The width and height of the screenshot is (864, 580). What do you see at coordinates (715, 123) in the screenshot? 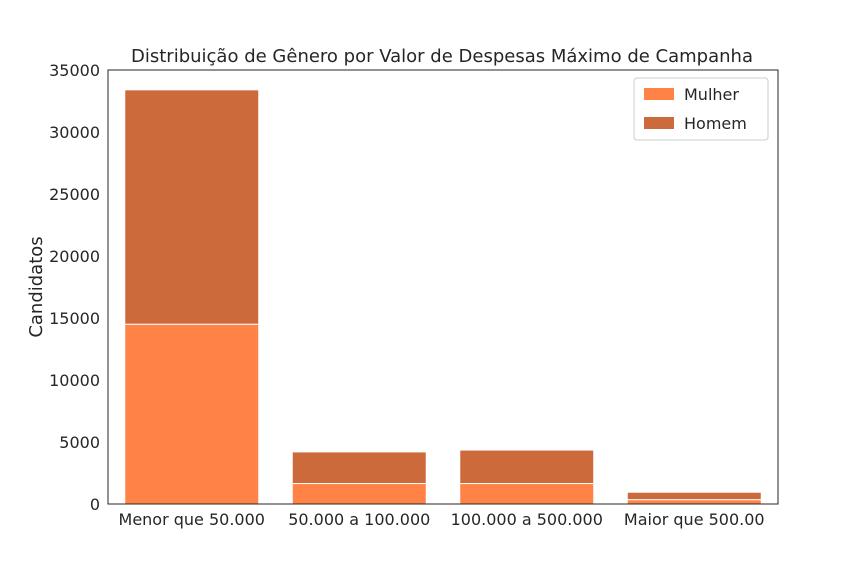
I see `legend-label-homem: Homem` at bounding box center [715, 123].